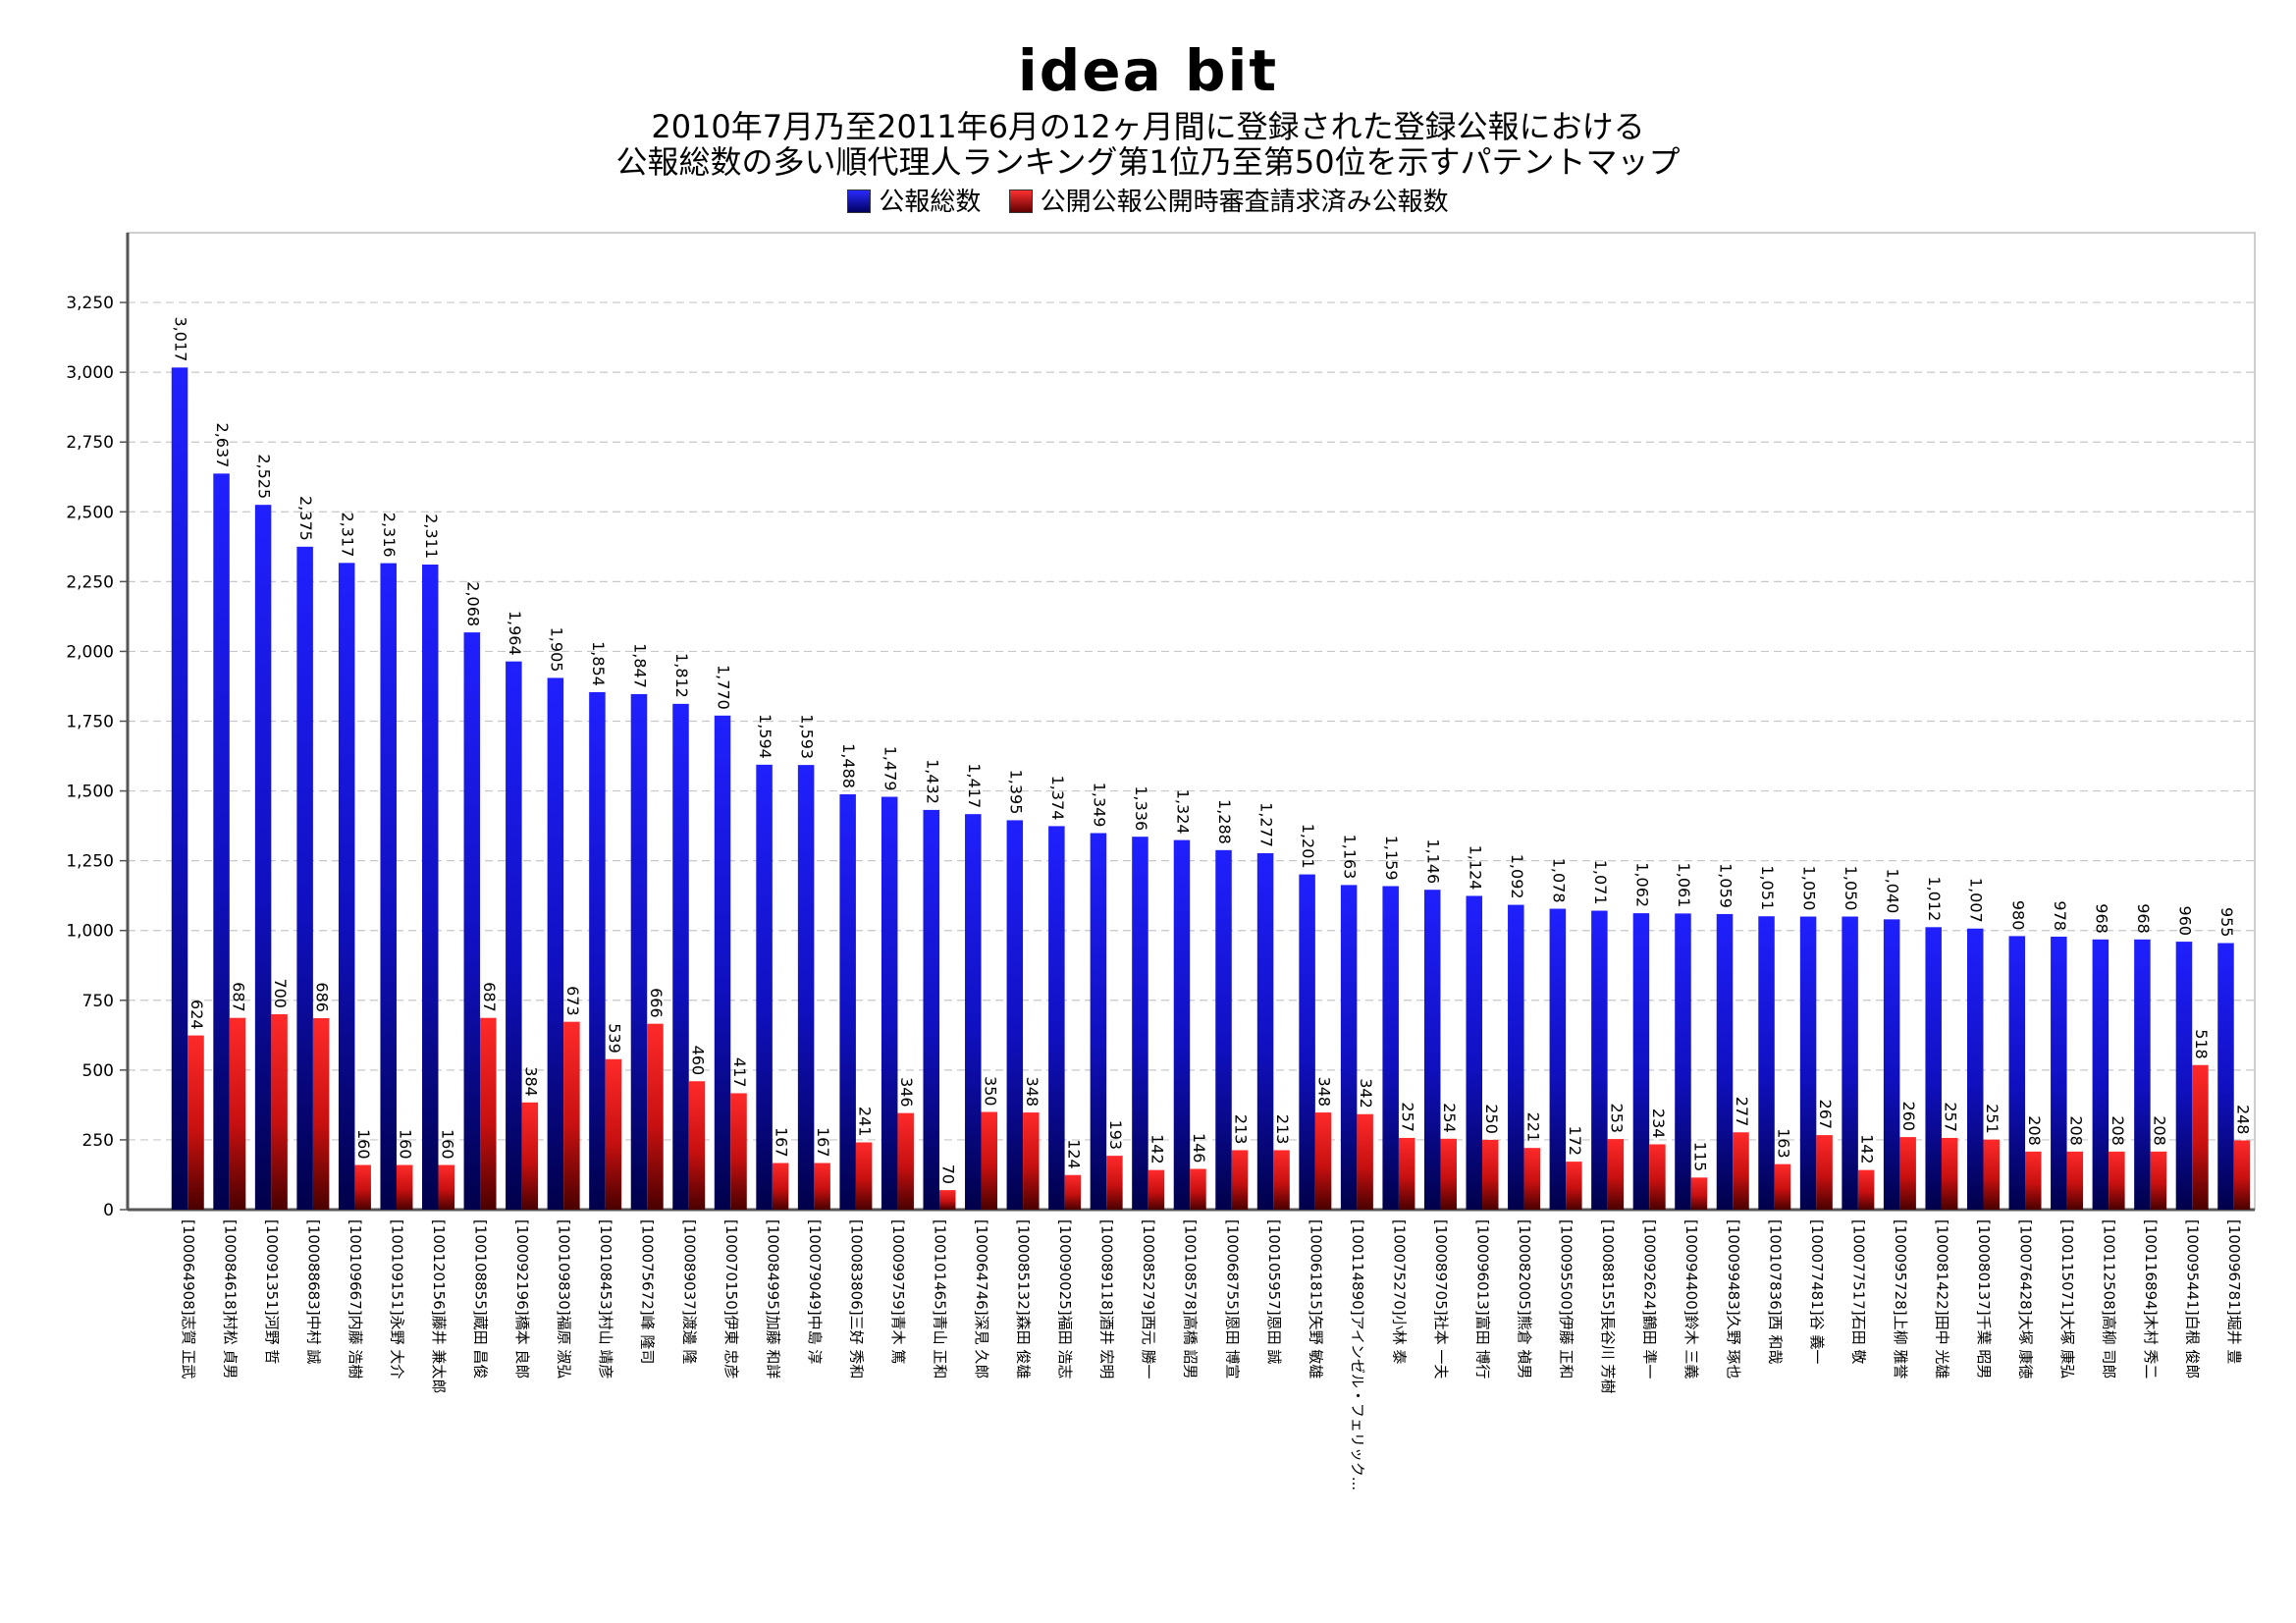 Image resolution: width=2296 pixels, height=1623 pixels. What do you see at coordinates (1073, 1154) in the screenshot?
I see `data-label-series2: 124` at bounding box center [1073, 1154].